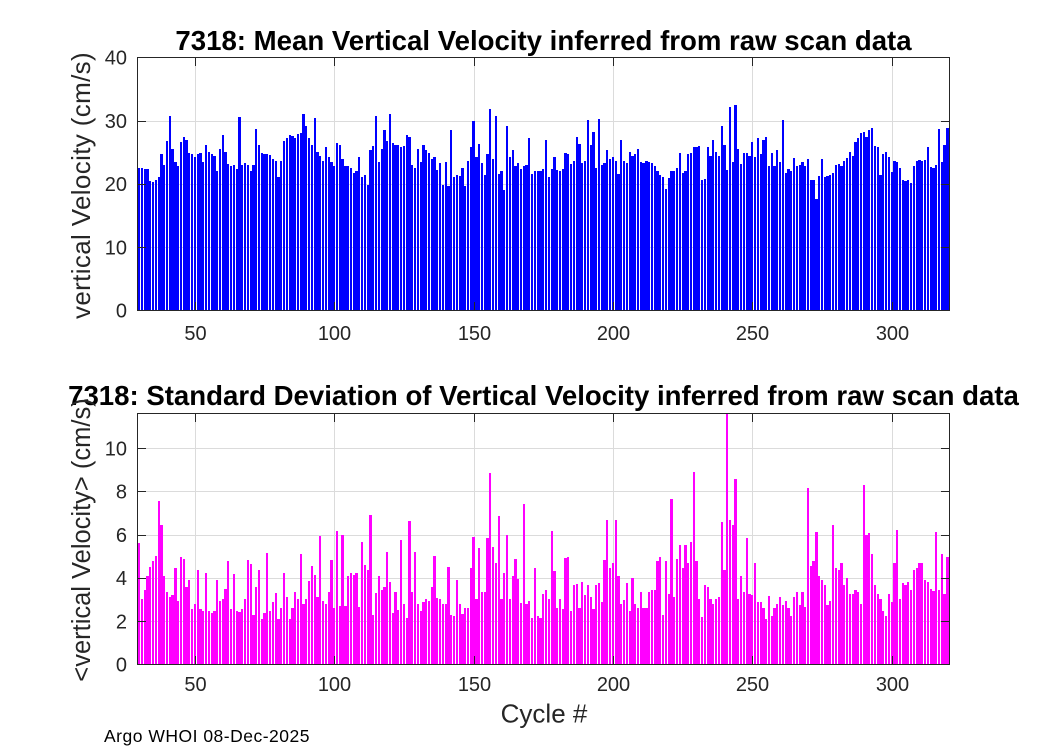  What do you see at coordinates (544, 714) in the screenshot?
I see `svg-text: Cycle #` at bounding box center [544, 714].